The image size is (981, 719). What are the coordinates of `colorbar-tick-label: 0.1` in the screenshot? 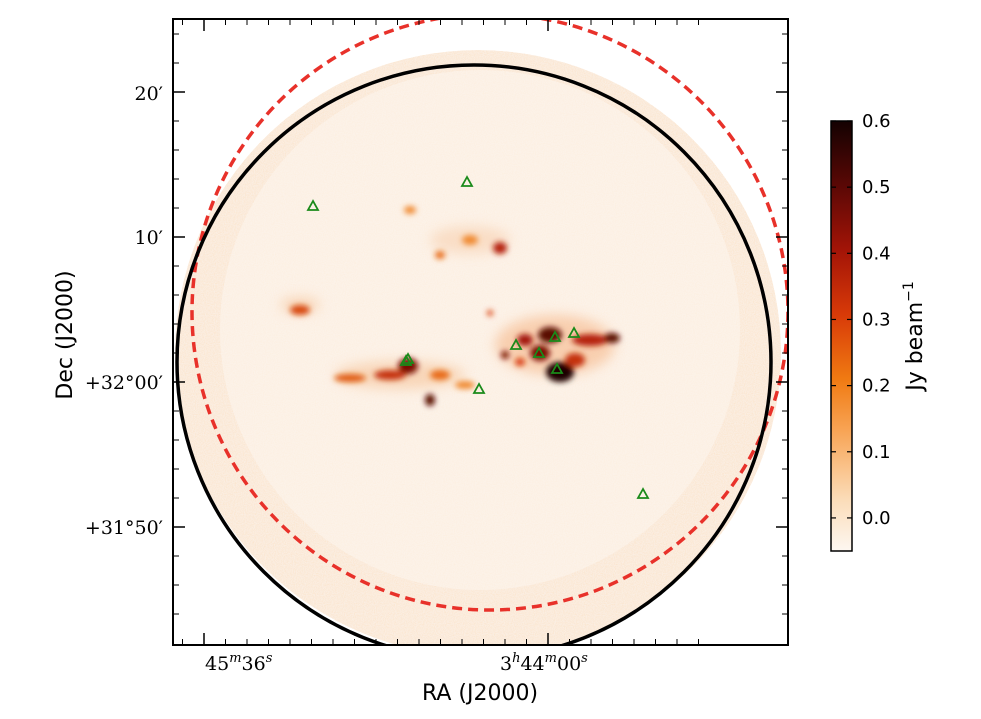 It's located at (876, 452).